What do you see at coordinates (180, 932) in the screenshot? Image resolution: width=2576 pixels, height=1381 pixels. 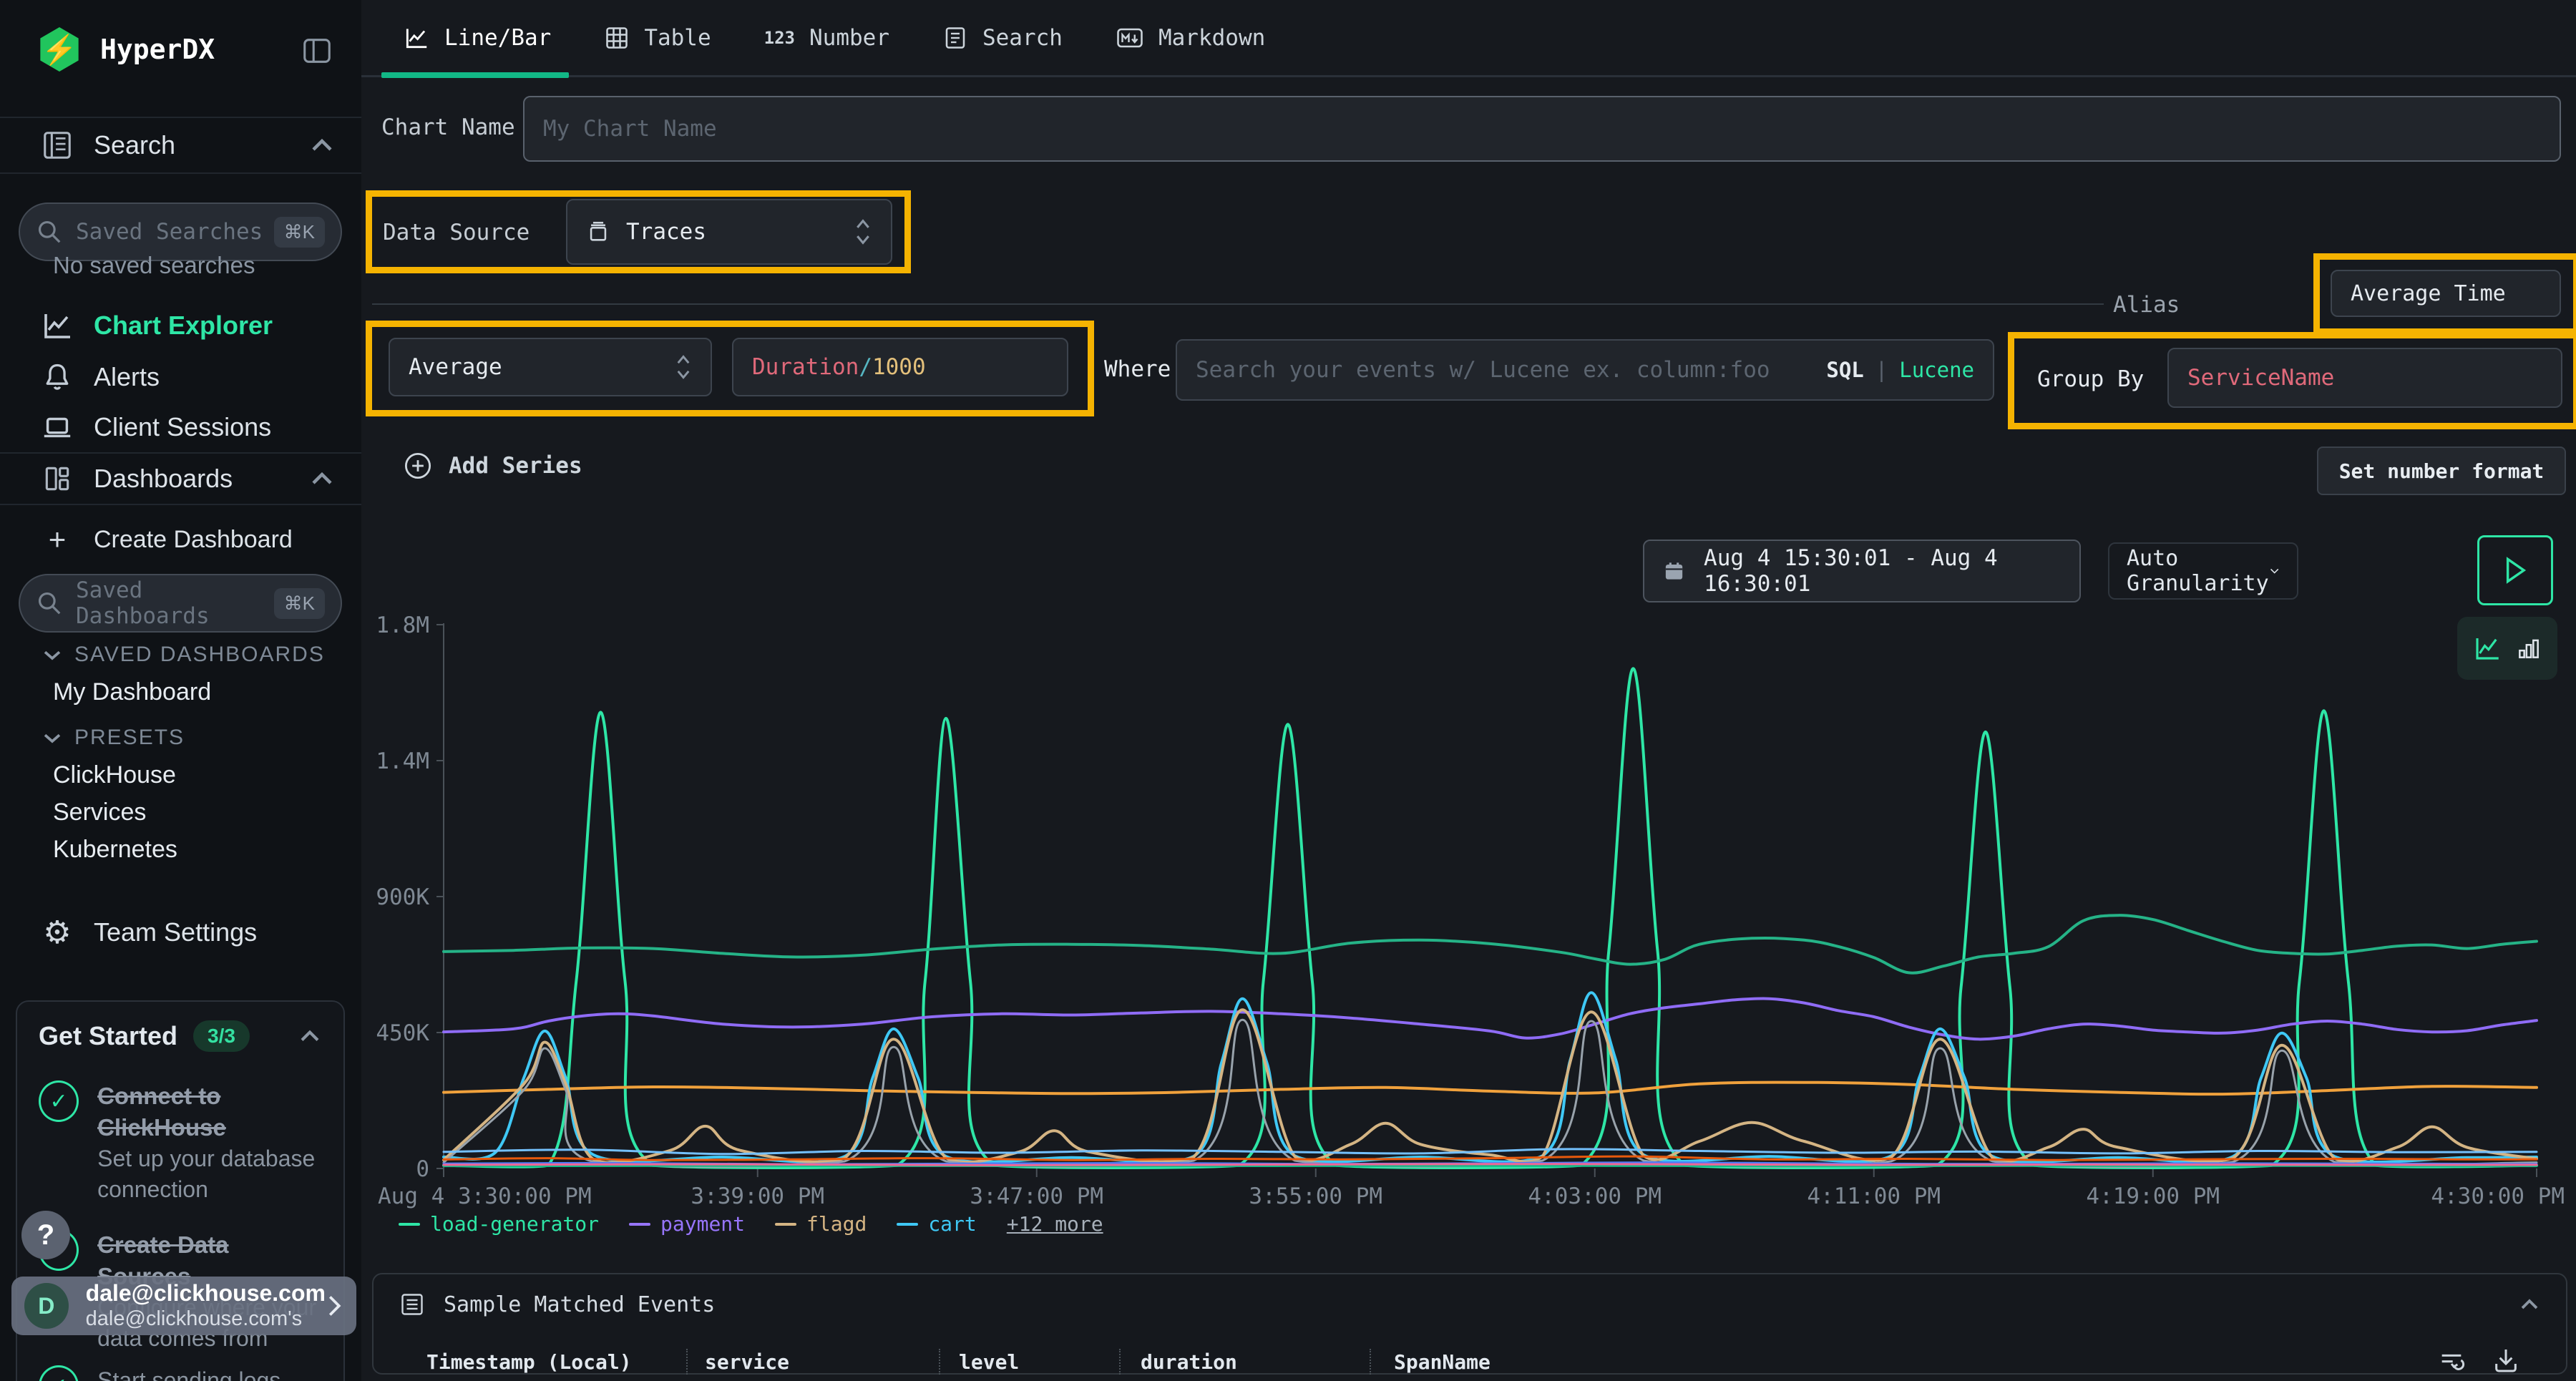 I see `sidebar-item-team-settings: ⚙ Team Settings` at bounding box center [180, 932].